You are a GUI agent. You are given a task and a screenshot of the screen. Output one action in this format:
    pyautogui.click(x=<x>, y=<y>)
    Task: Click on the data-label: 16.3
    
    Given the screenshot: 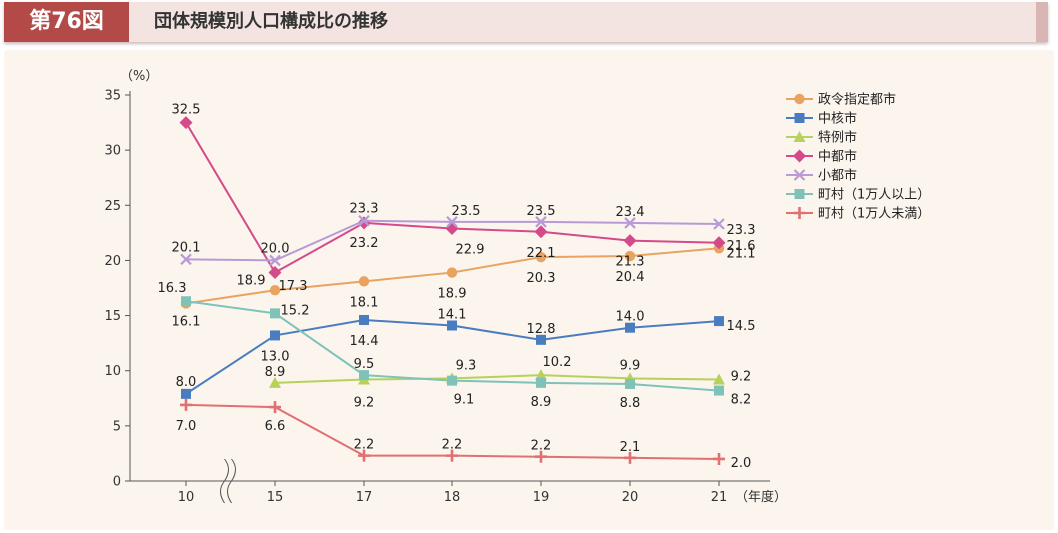 What is the action you would take?
    pyautogui.click(x=172, y=288)
    